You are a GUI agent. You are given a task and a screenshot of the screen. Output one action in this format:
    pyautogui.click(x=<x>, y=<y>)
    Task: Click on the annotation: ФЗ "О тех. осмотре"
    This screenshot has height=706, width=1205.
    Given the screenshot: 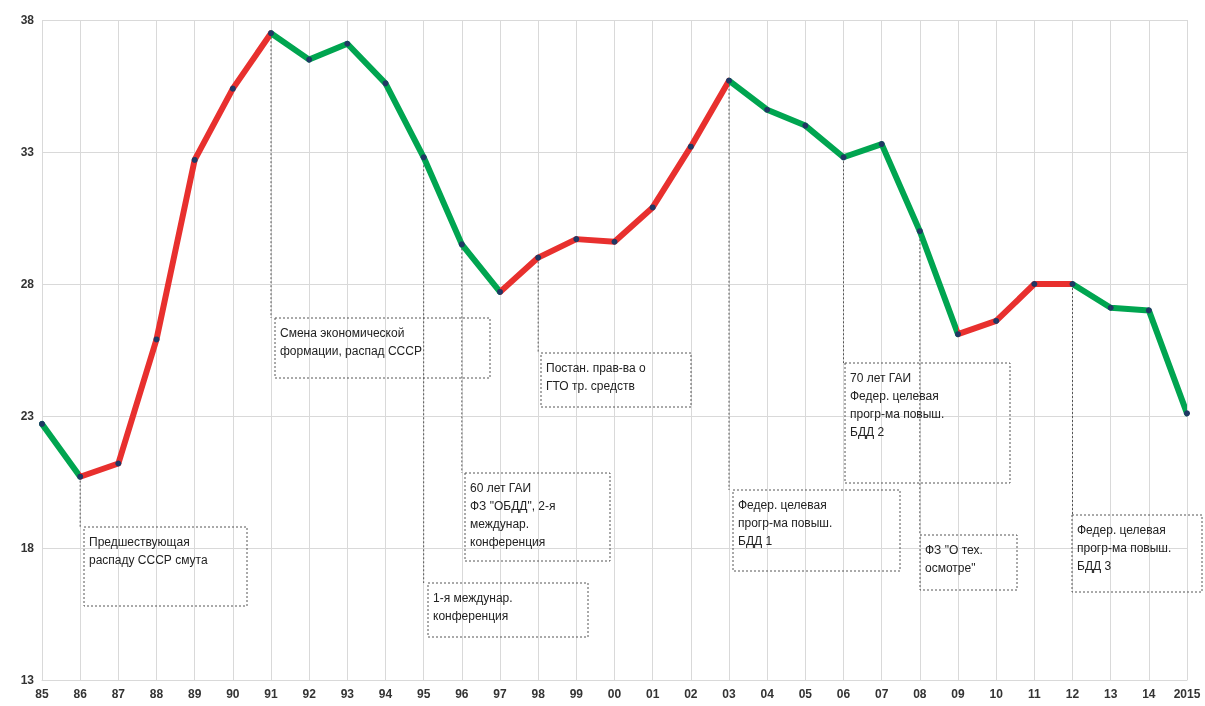 What is the action you would take?
    pyautogui.click(x=954, y=559)
    